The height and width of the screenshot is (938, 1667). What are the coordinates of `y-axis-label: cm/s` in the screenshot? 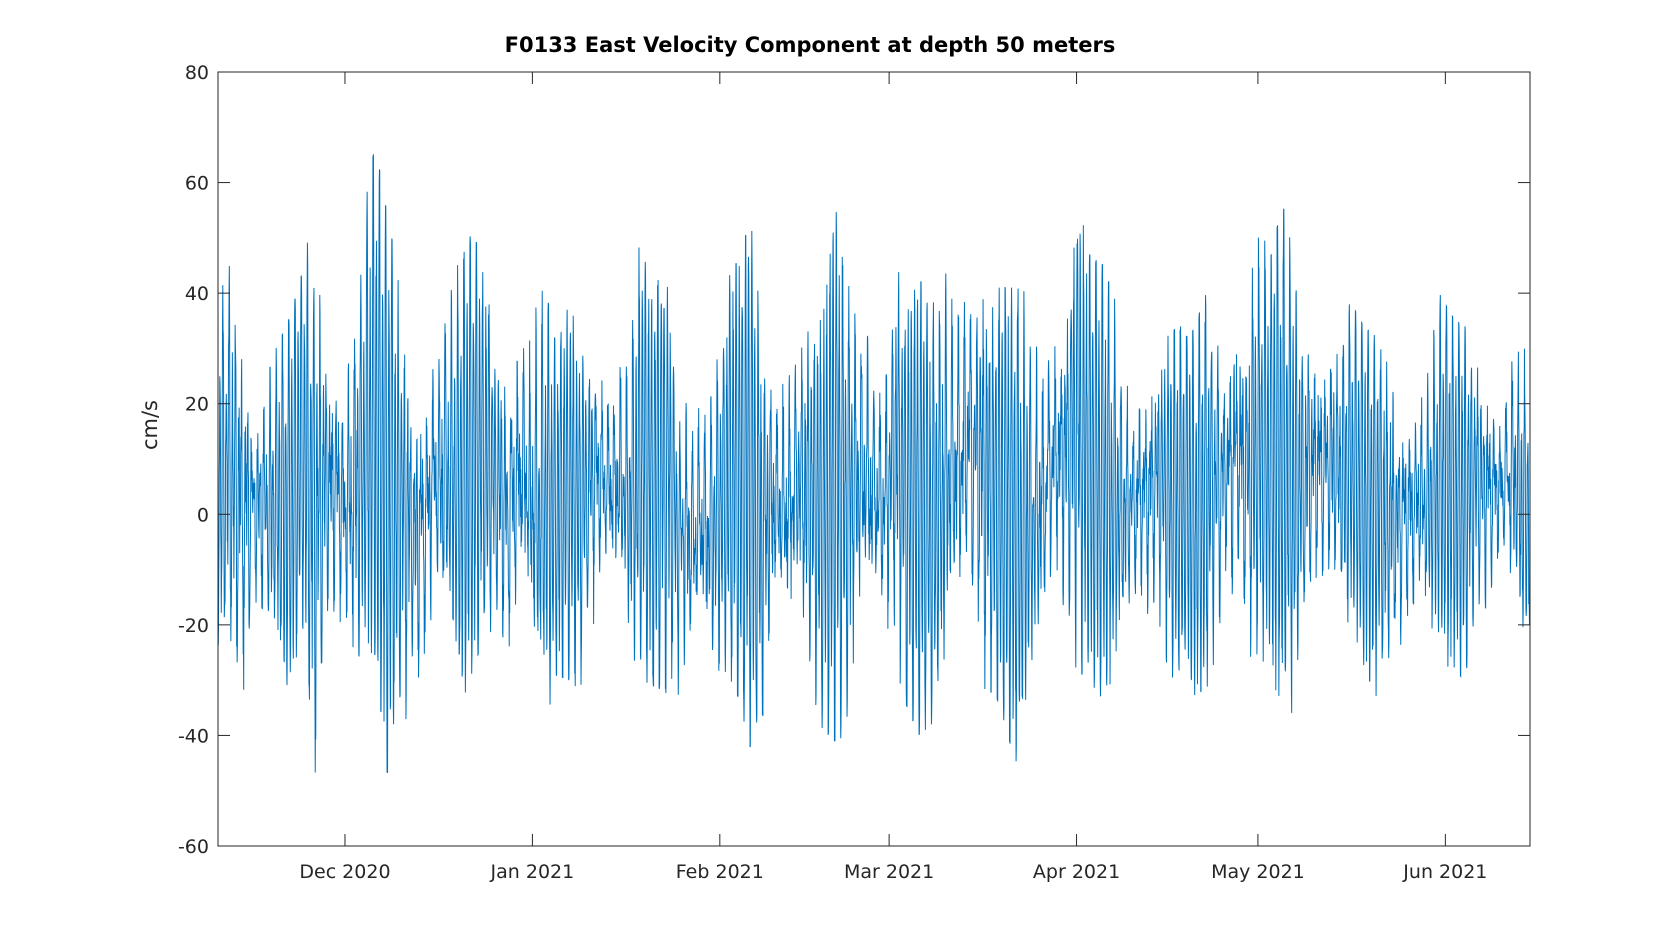 It's located at (150, 425).